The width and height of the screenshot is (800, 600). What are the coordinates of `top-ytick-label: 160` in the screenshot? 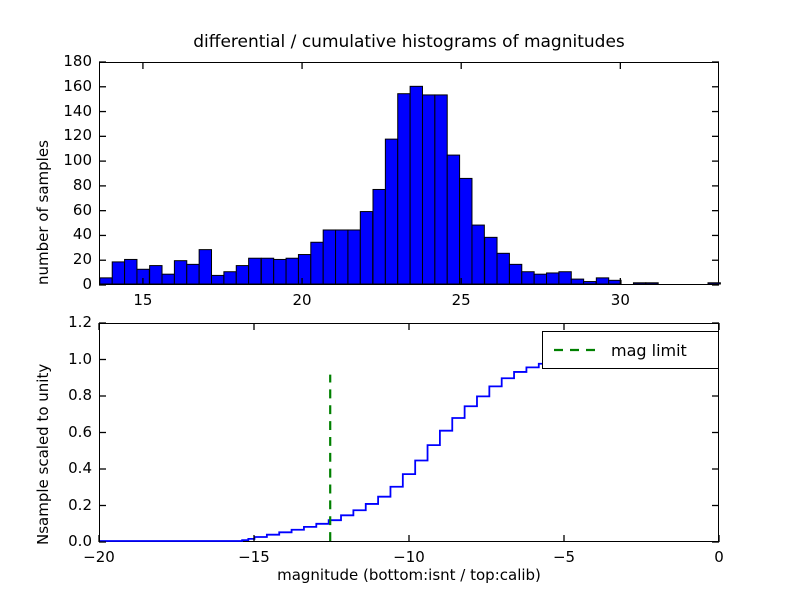 It's located at (77, 85).